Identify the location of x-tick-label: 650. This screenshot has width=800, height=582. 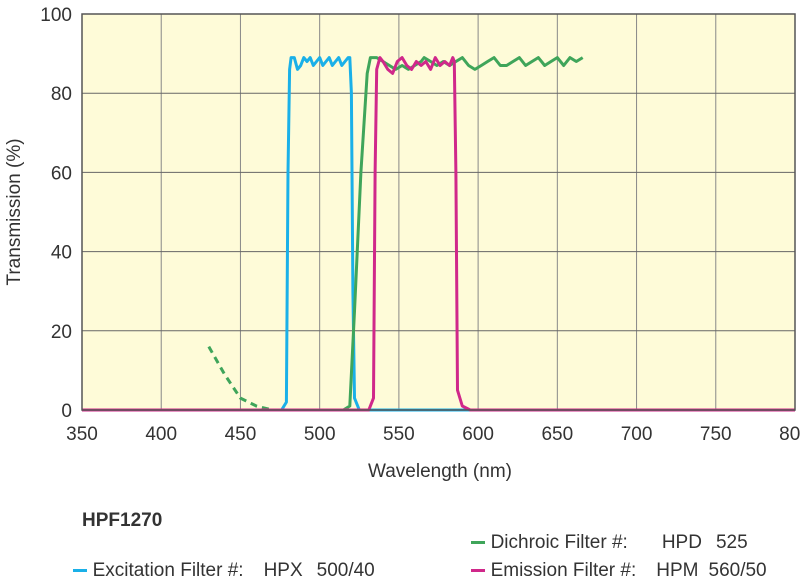
(557, 434).